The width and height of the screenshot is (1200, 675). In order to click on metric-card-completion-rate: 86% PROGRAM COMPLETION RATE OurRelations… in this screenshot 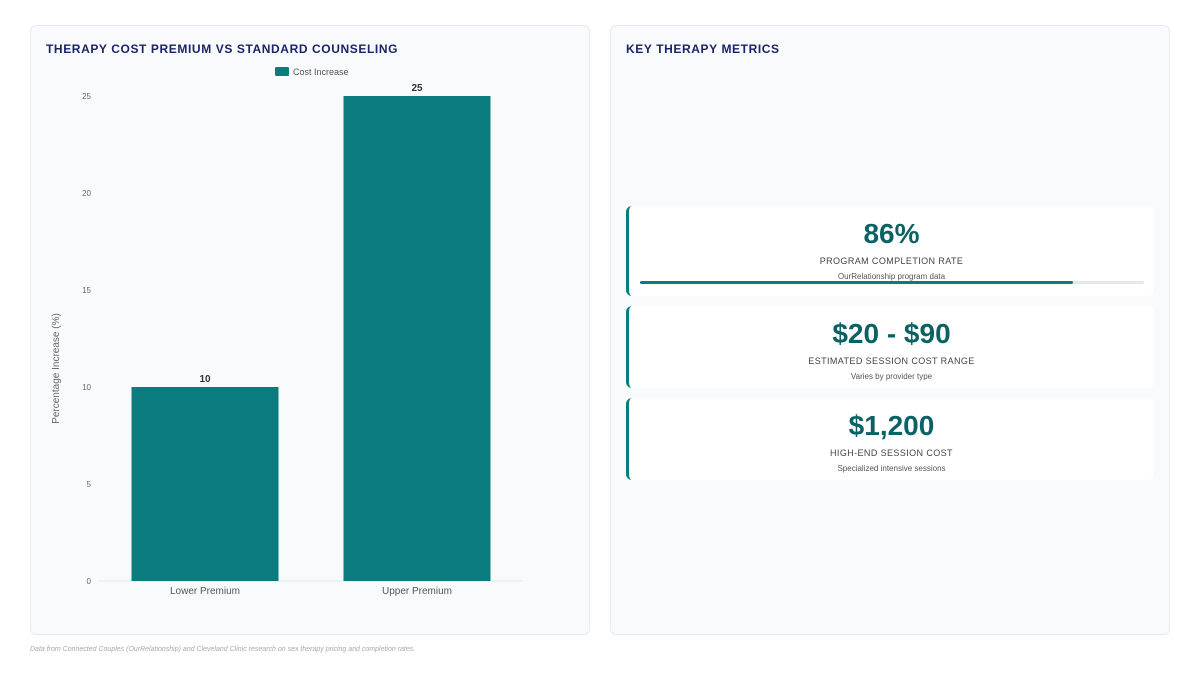, I will do `click(890, 251)`.